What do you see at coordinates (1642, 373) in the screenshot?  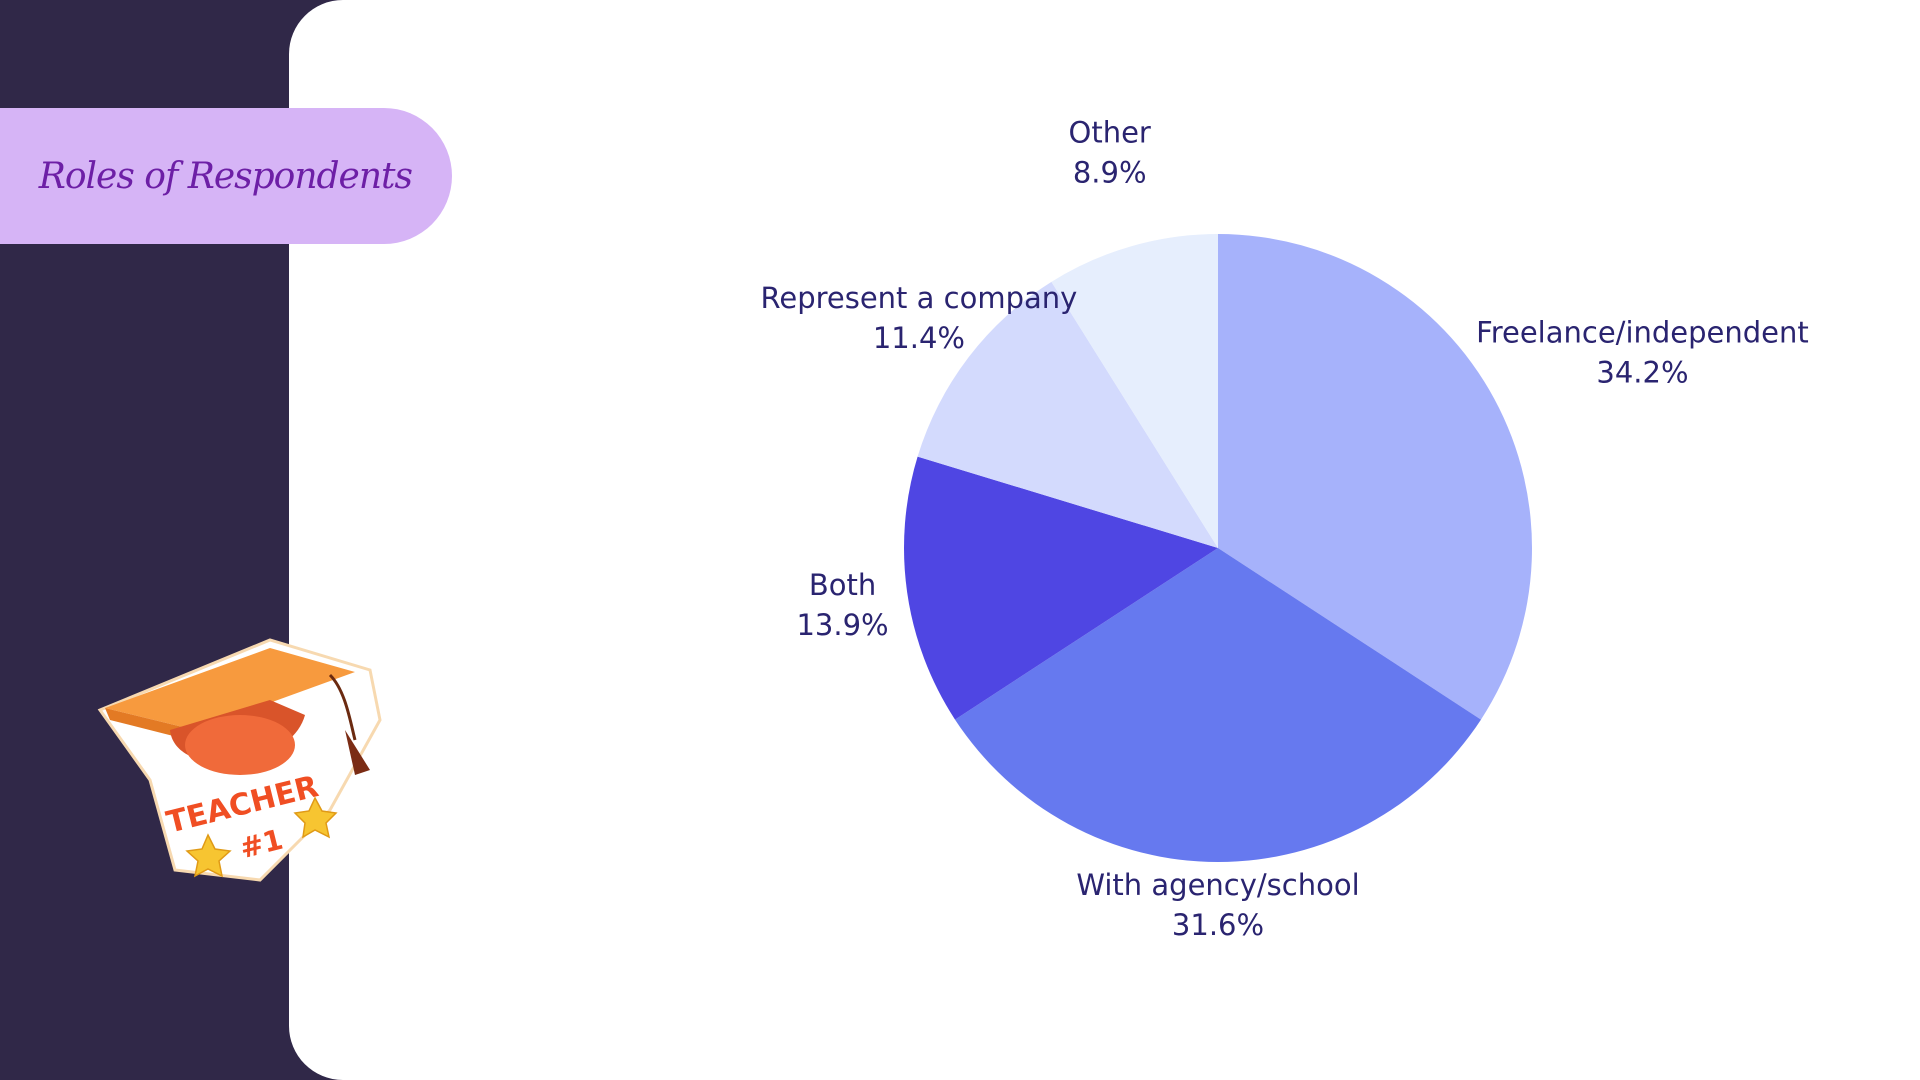 I see `slice-label-value: 34.2%` at bounding box center [1642, 373].